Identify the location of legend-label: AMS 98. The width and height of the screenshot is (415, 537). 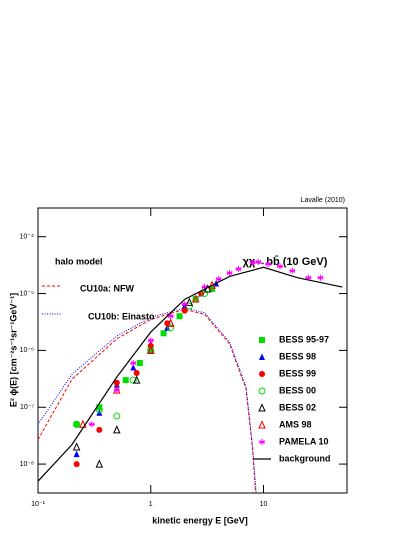
(295, 424).